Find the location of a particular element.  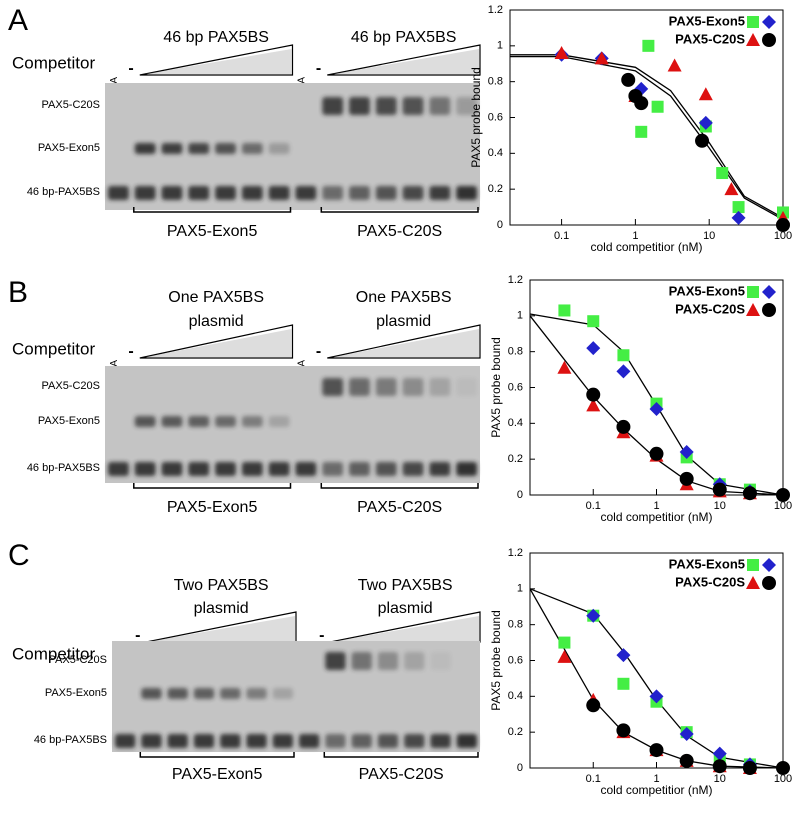

group-label: PAX5-Exon5 is located at coordinates (212, 507).